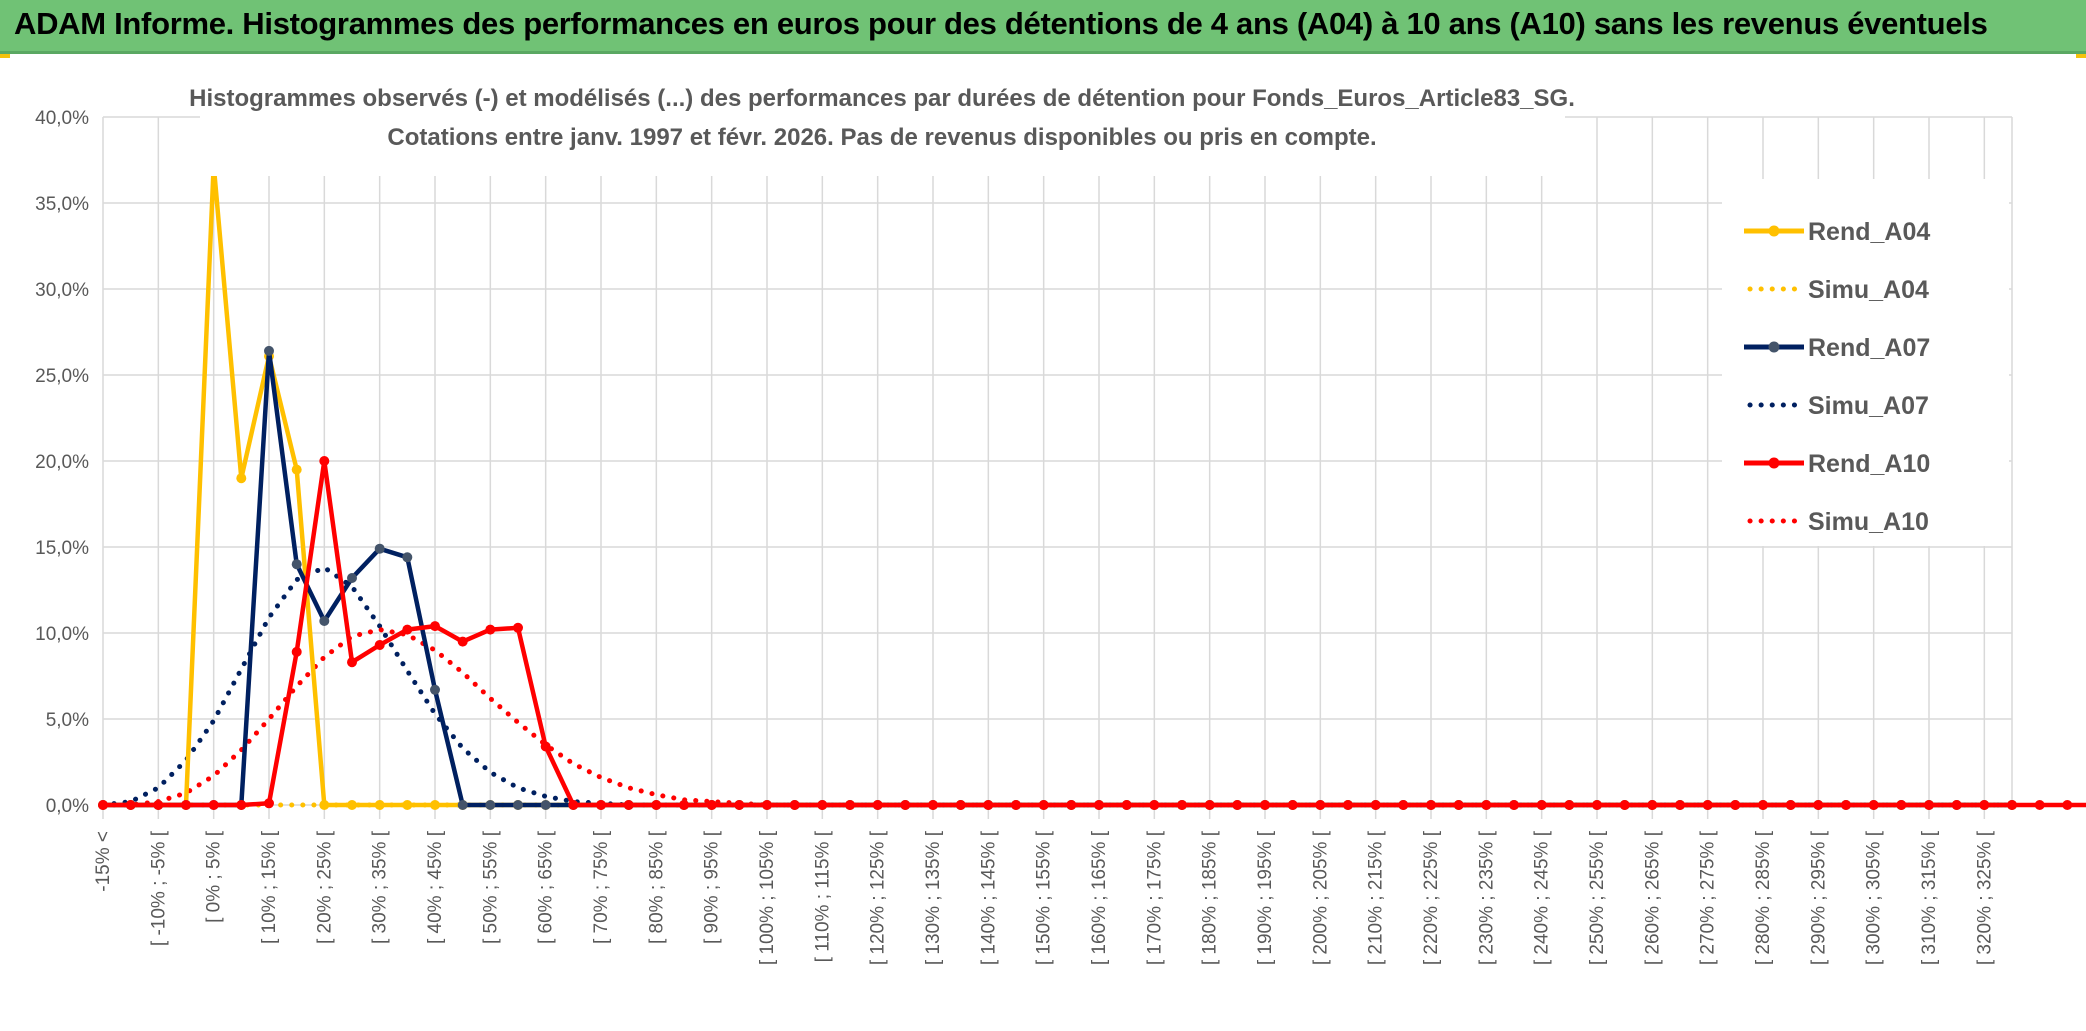 This screenshot has width=2086, height=1031. What do you see at coordinates (1868, 290) in the screenshot?
I see `legend-label: Simu_A04` at bounding box center [1868, 290].